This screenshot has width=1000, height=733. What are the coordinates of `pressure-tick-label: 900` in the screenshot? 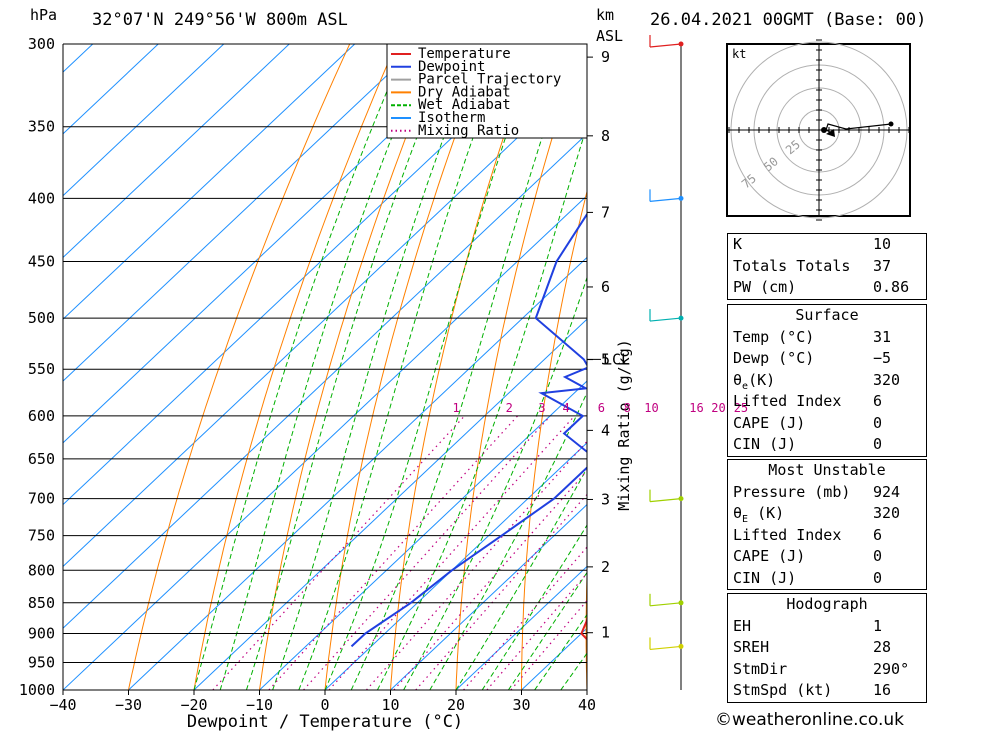 It's located at (41, 633).